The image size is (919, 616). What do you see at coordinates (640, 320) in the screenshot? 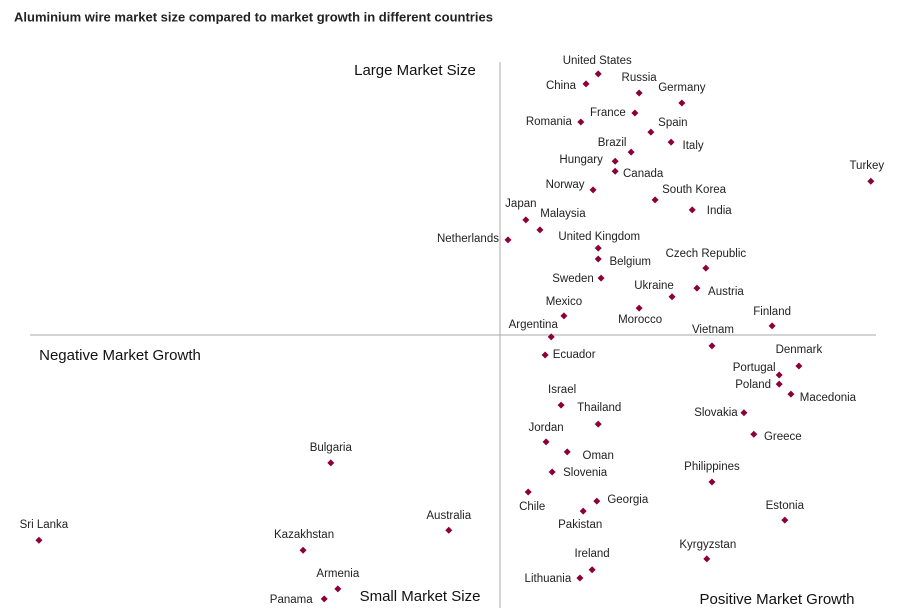
I see `point-label: Morocco` at bounding box center [640, 320].